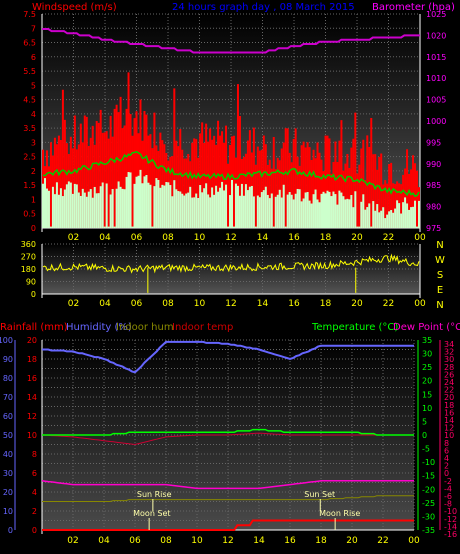 The height and width of the screenshot is (554, 460). What do you see at coordinates (427, 394) in the screenshot?
I see `temperature-tick-label: 15` at bounding box center [427, 394].